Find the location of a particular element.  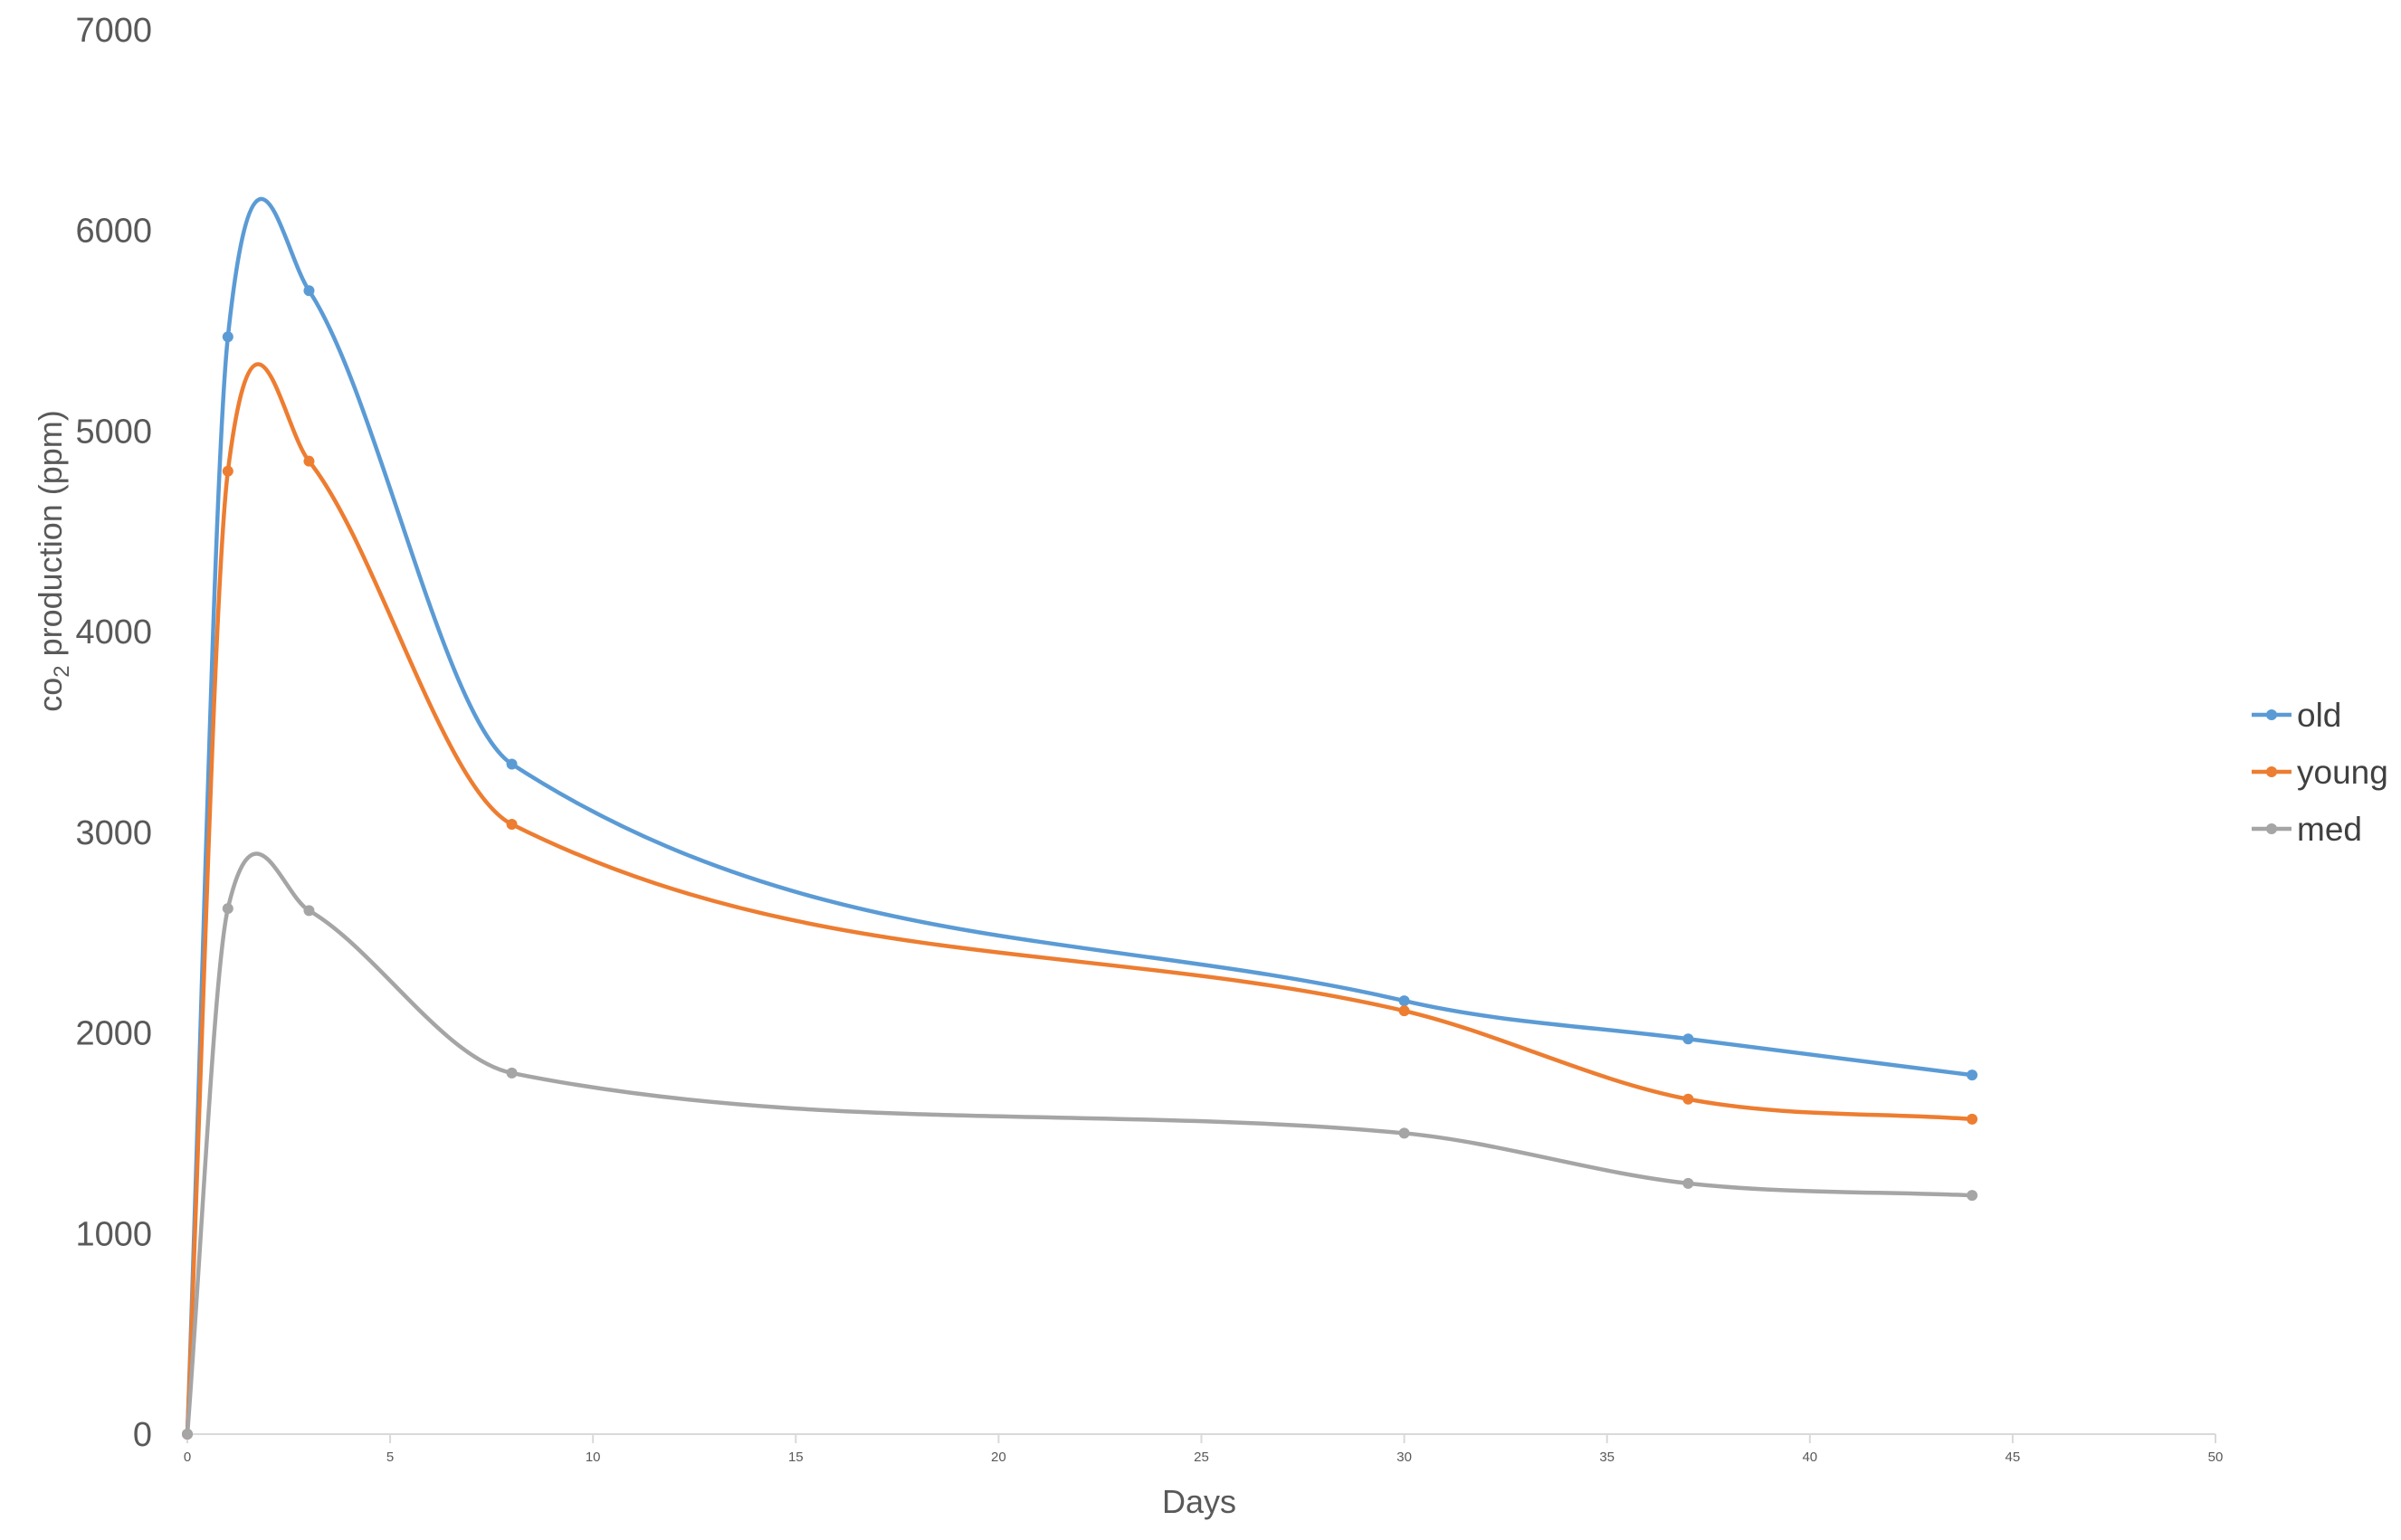

x-tick-label: 50 is located at coordinates (2216, 1458).